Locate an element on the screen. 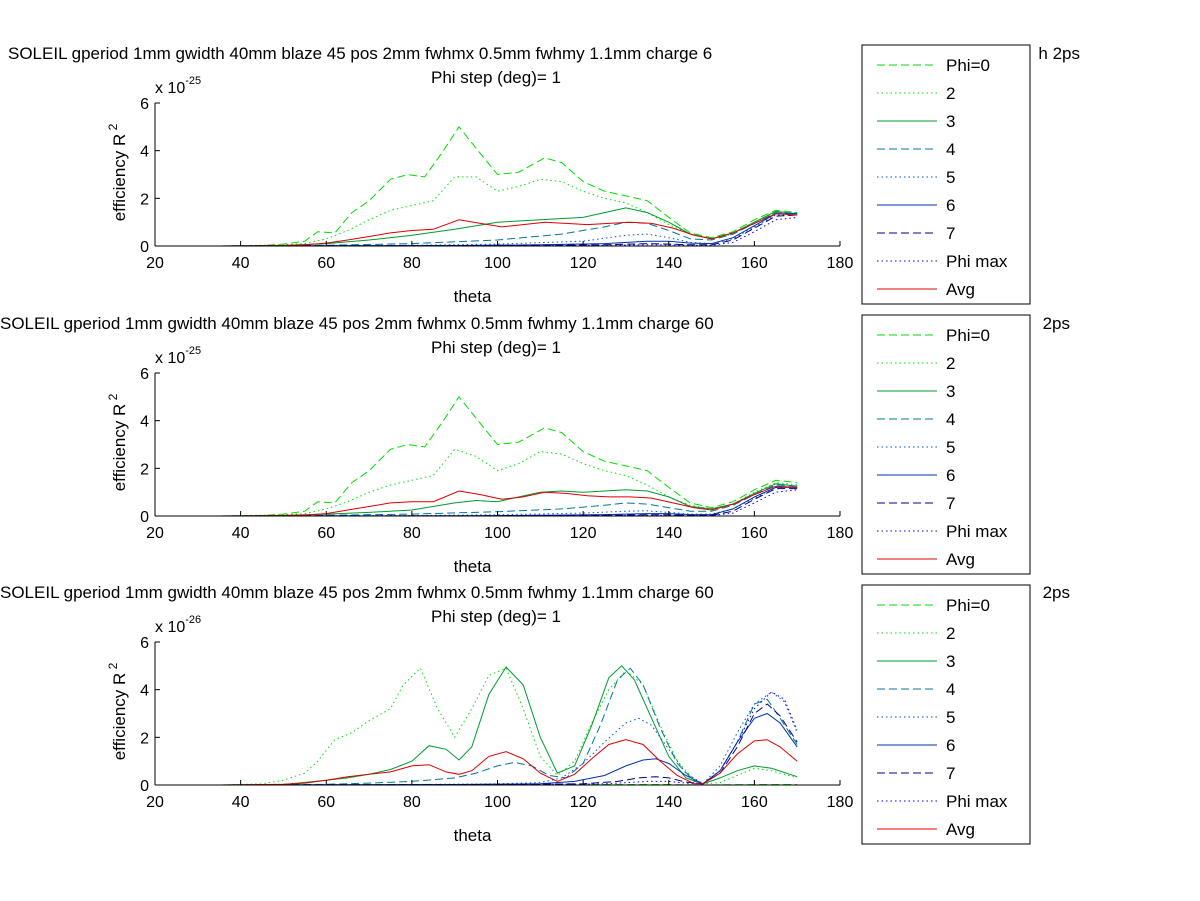 The height and width of the screenshot is (901, 1200). y-tick-label: 2 is located at coordinates (144, 469).